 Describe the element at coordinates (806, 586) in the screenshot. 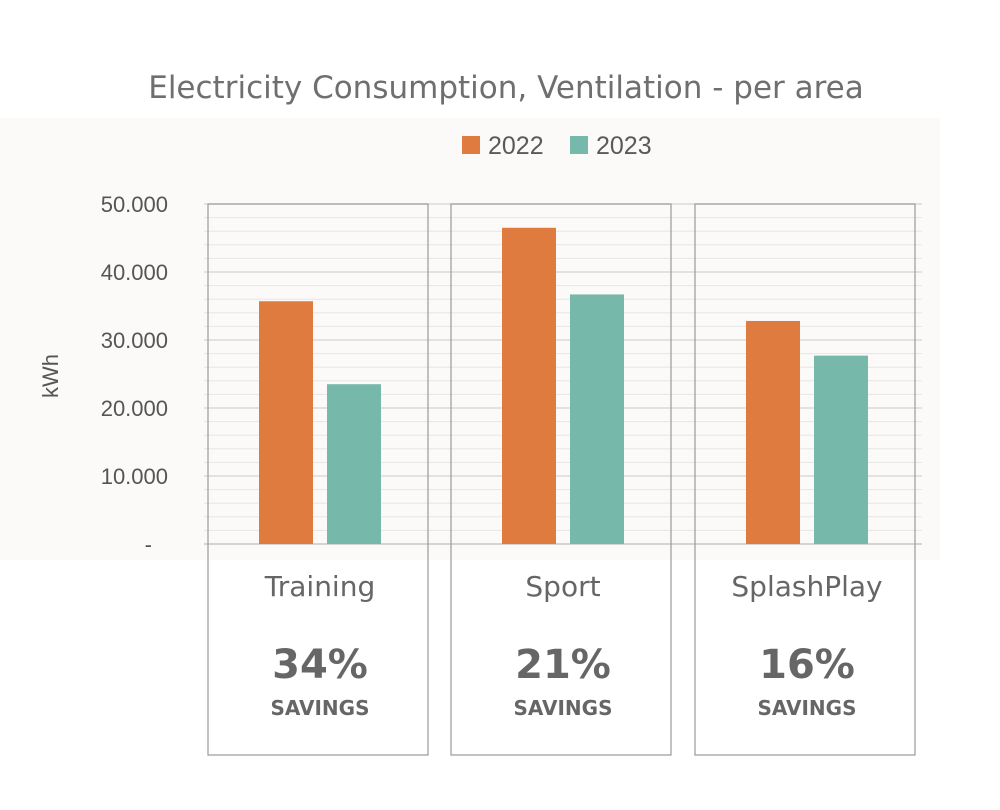

I see `x-tick-label: SplashPlay` at that location.